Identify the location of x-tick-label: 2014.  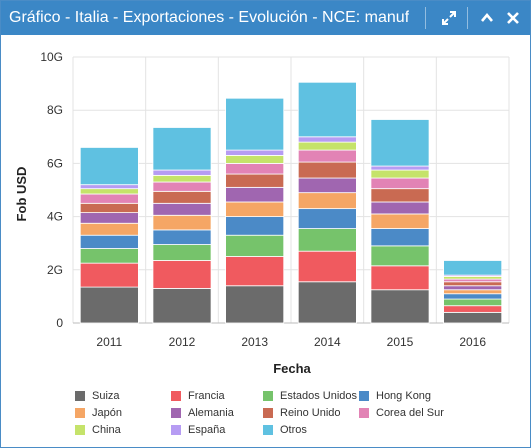
(327, 342).